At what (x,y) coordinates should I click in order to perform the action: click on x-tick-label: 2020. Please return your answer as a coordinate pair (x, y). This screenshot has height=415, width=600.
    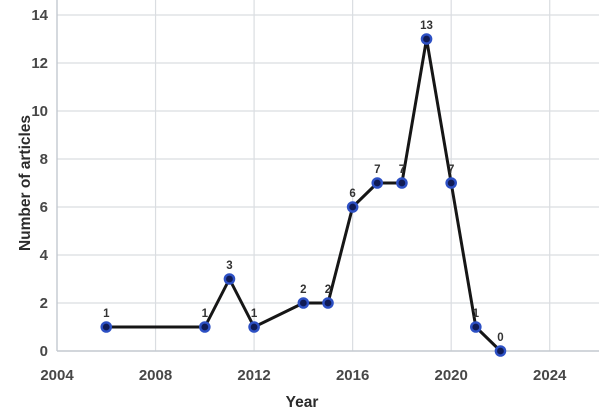
    Looking at the image, I should click on (450, 375).